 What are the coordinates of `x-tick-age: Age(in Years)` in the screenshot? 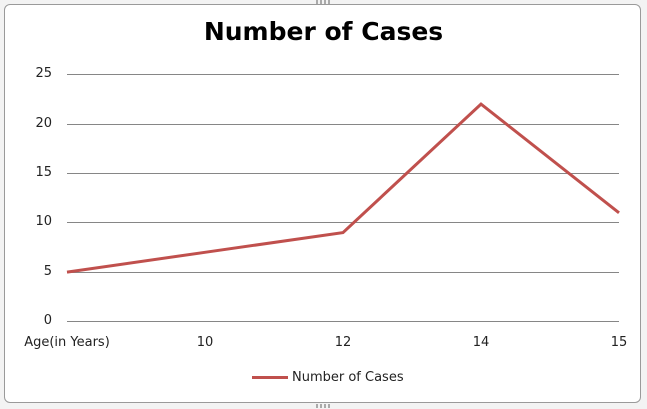 It's located at (67, 342).